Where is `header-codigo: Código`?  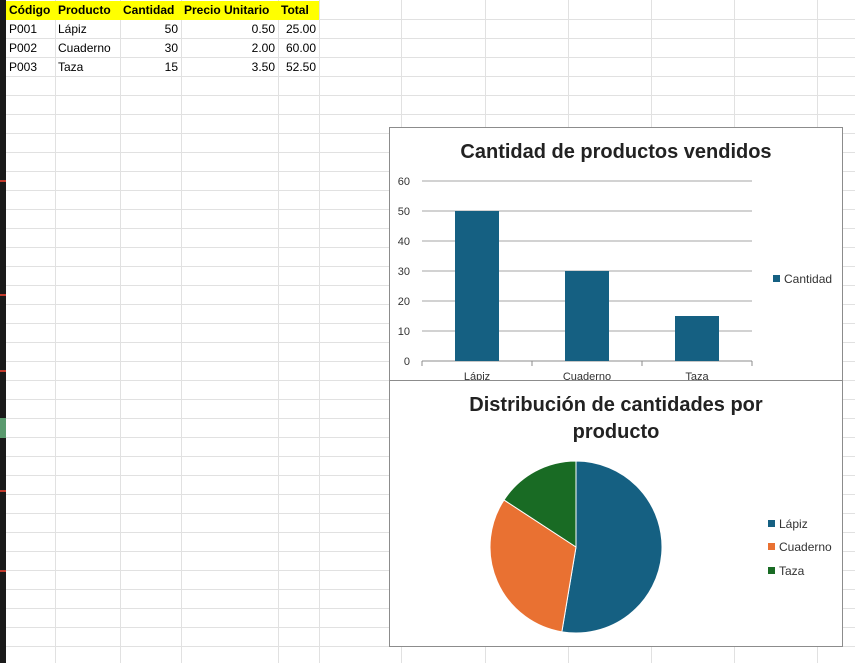
header-codigo: Código is located at coordinates (30, 10).